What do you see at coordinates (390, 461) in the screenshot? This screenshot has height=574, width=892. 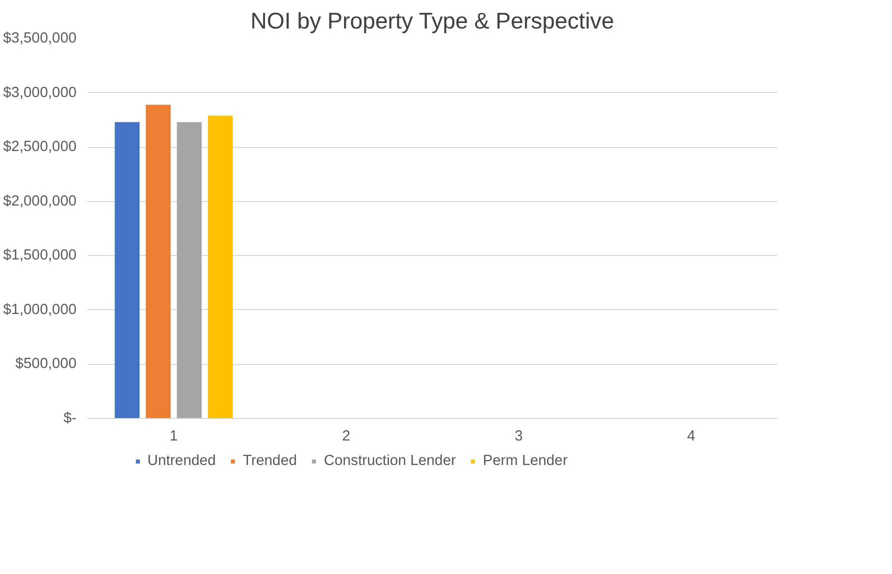 I see `legend-label: Construction Lender` at bounding box center [390, 461].